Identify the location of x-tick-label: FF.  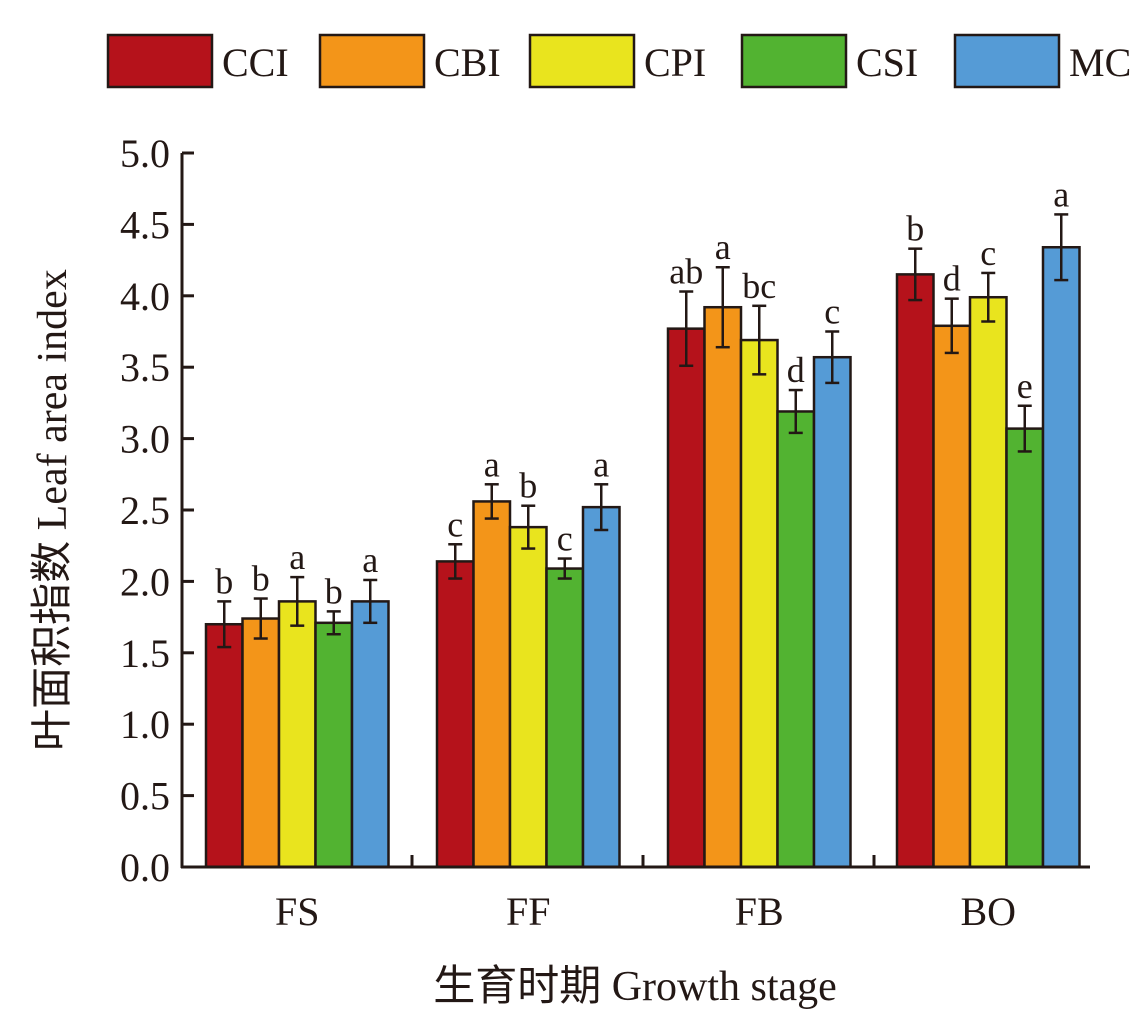
(528, 911).